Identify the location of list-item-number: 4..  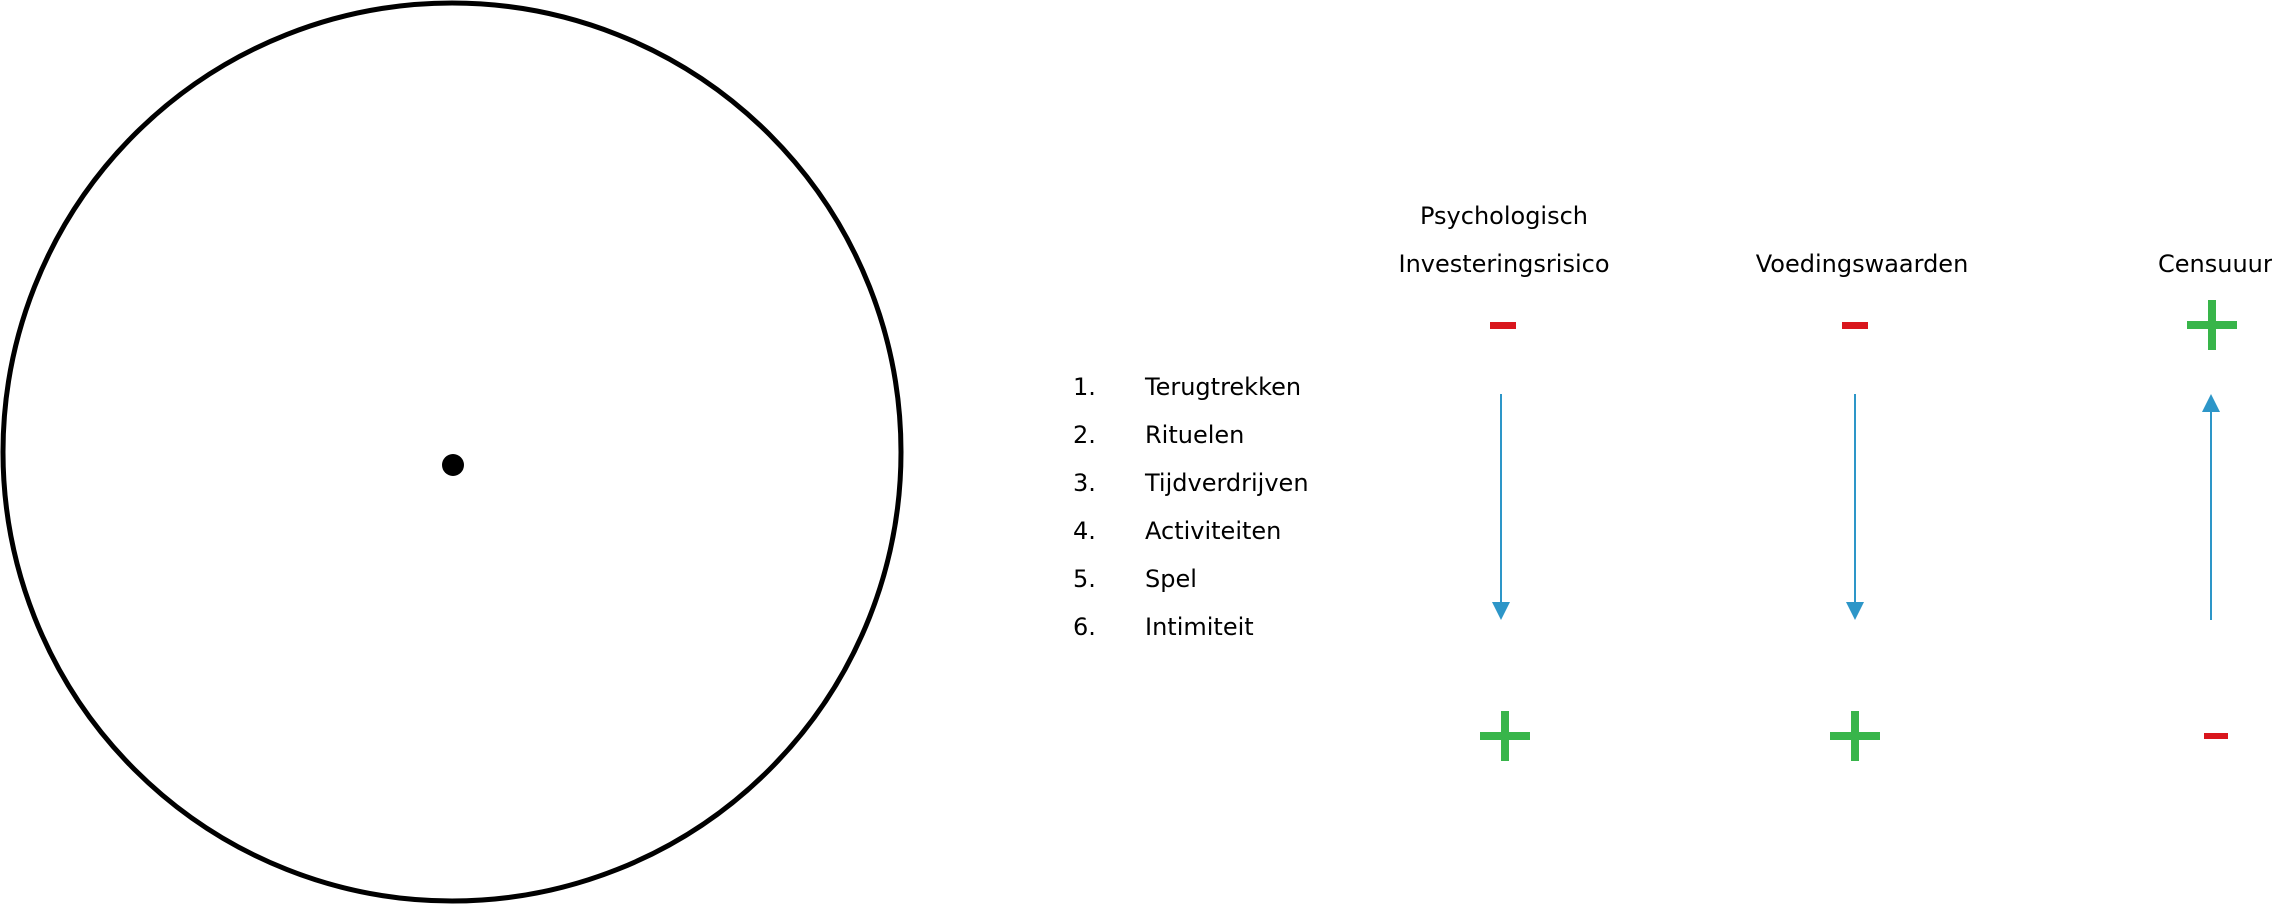
(1084, 531).